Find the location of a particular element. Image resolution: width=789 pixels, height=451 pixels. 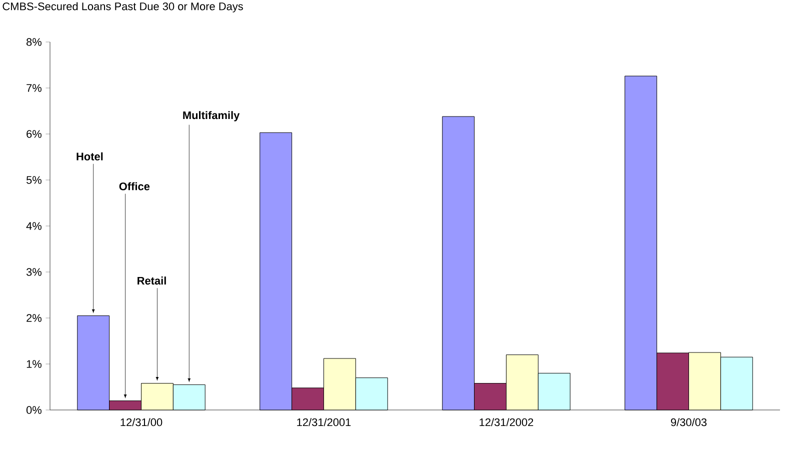

text: Multifamily is located at coordinates (211, 116).